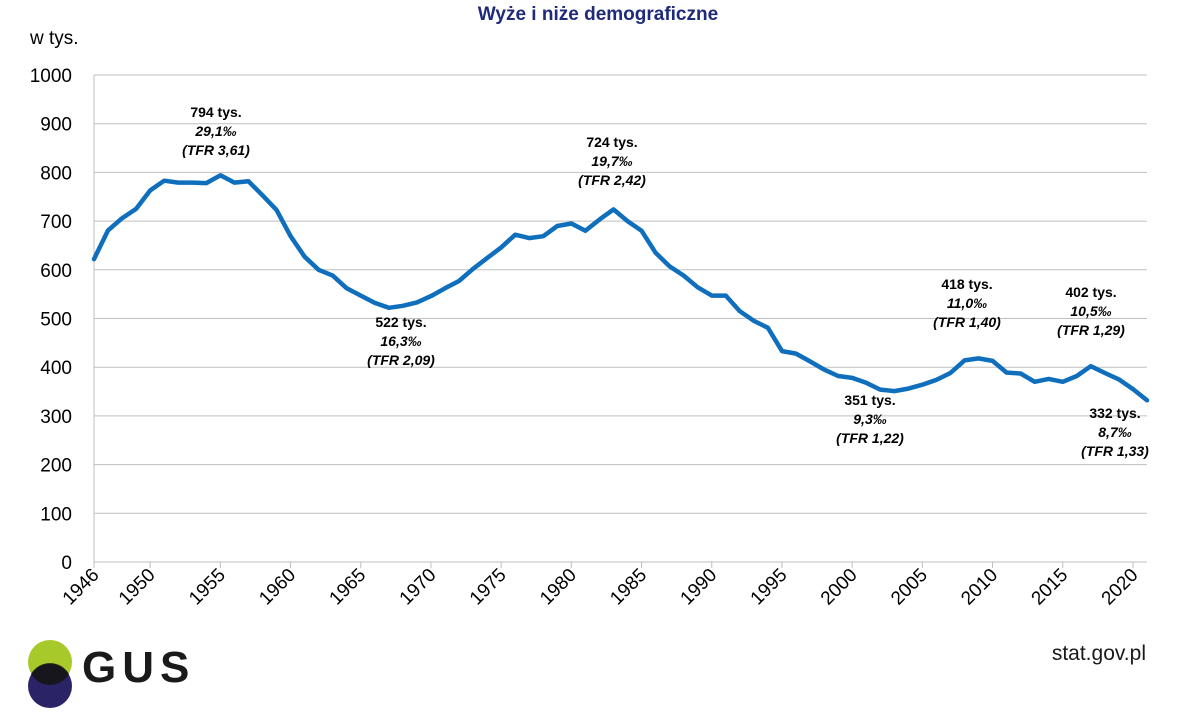 The width and height of the screenshot is (1196, 722). What do you see at coordinates (1114, 413) in the screenshot?
I see `annotation-line: 332 tys.` at bounding box center [1114, 413].